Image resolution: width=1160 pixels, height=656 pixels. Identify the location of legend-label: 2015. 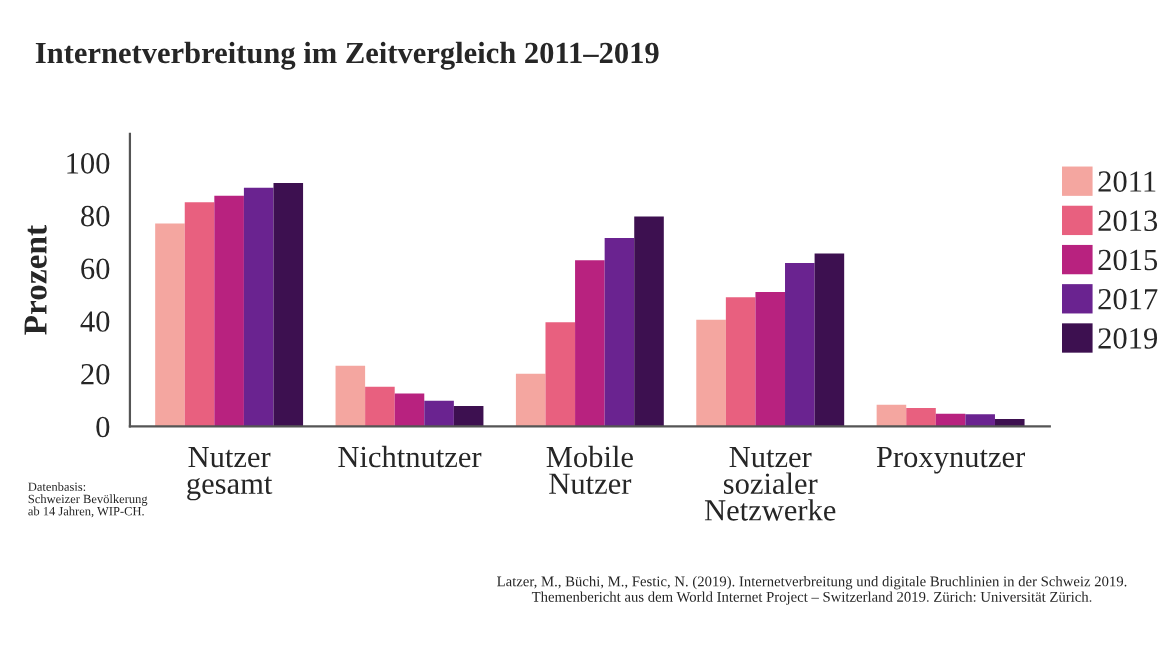
(1128, 260).